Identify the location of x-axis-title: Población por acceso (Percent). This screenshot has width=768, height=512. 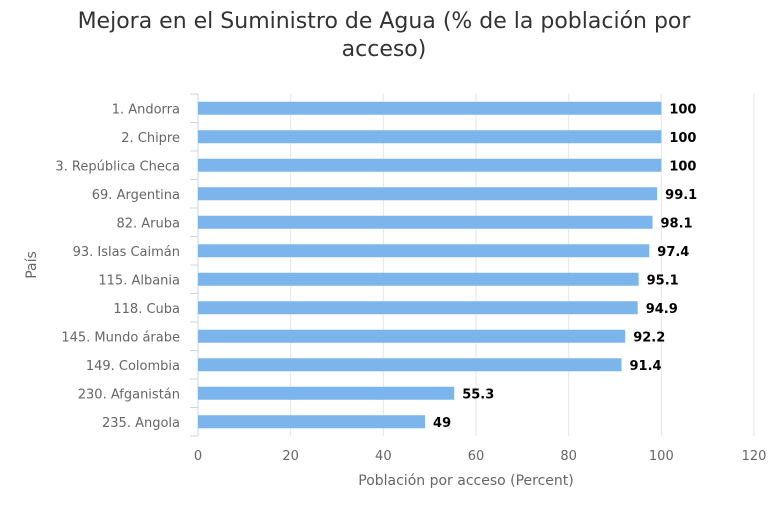
(466, 481).